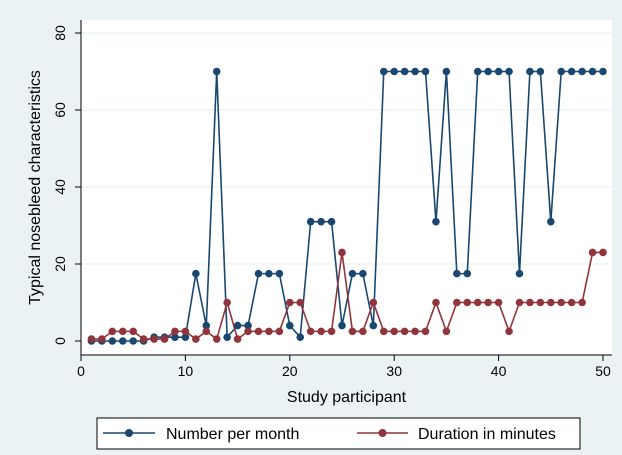  Describe the element at coordinates (499, 371) in the screenshot. I see `x-tick-label: 40` at that location.